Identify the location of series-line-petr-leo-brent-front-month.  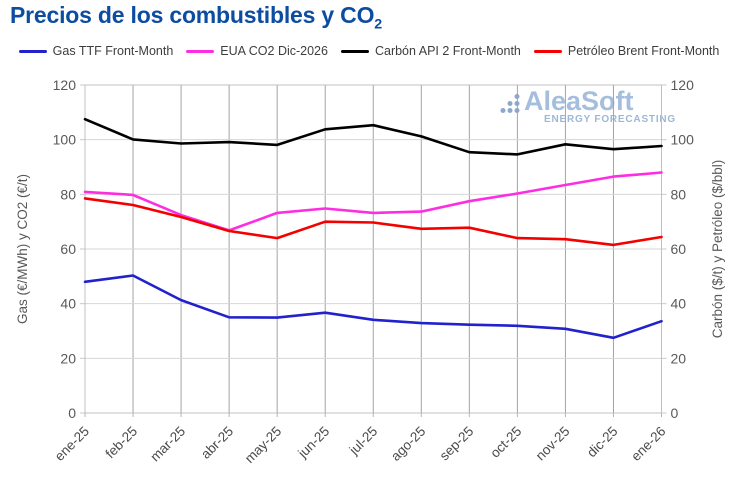
(373, 222).